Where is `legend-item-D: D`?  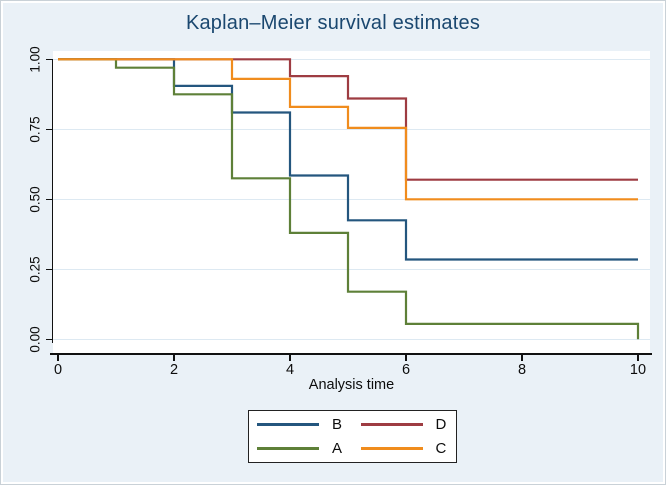 legend-item-D: D is located at coordinates (405, 424).